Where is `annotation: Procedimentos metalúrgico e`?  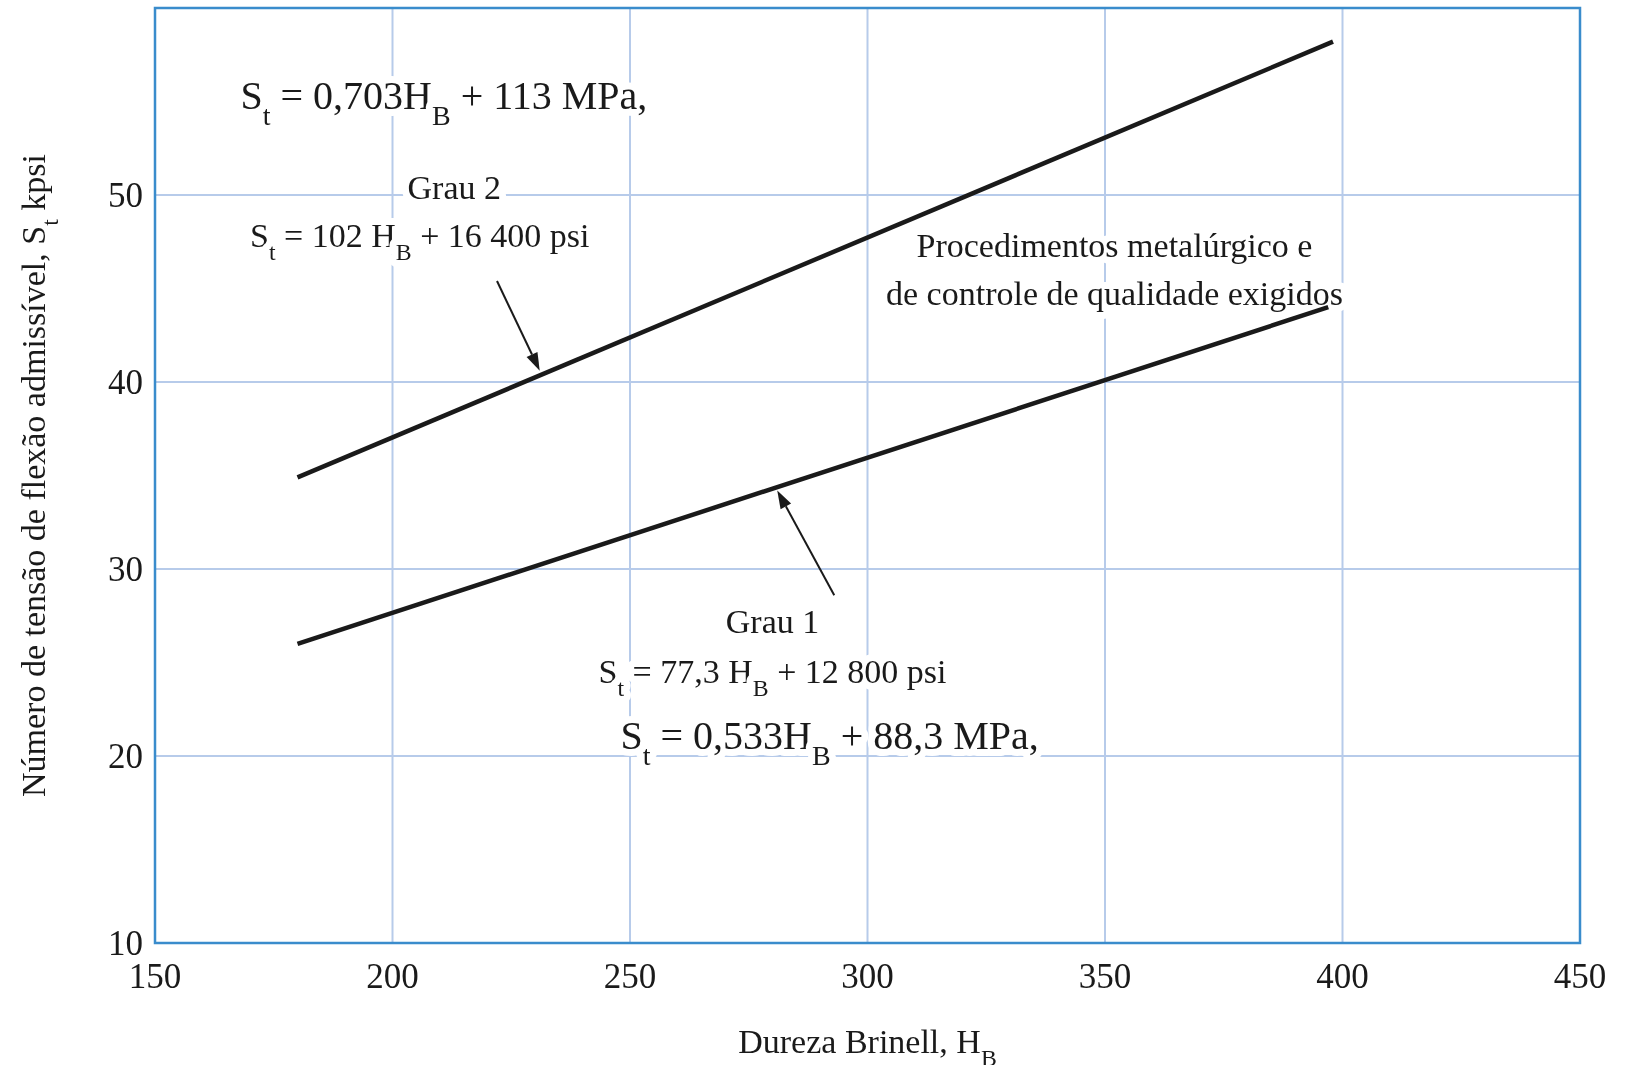
annotation: Procedimentos metalúrgico e is located at coordinates (1114, 245).